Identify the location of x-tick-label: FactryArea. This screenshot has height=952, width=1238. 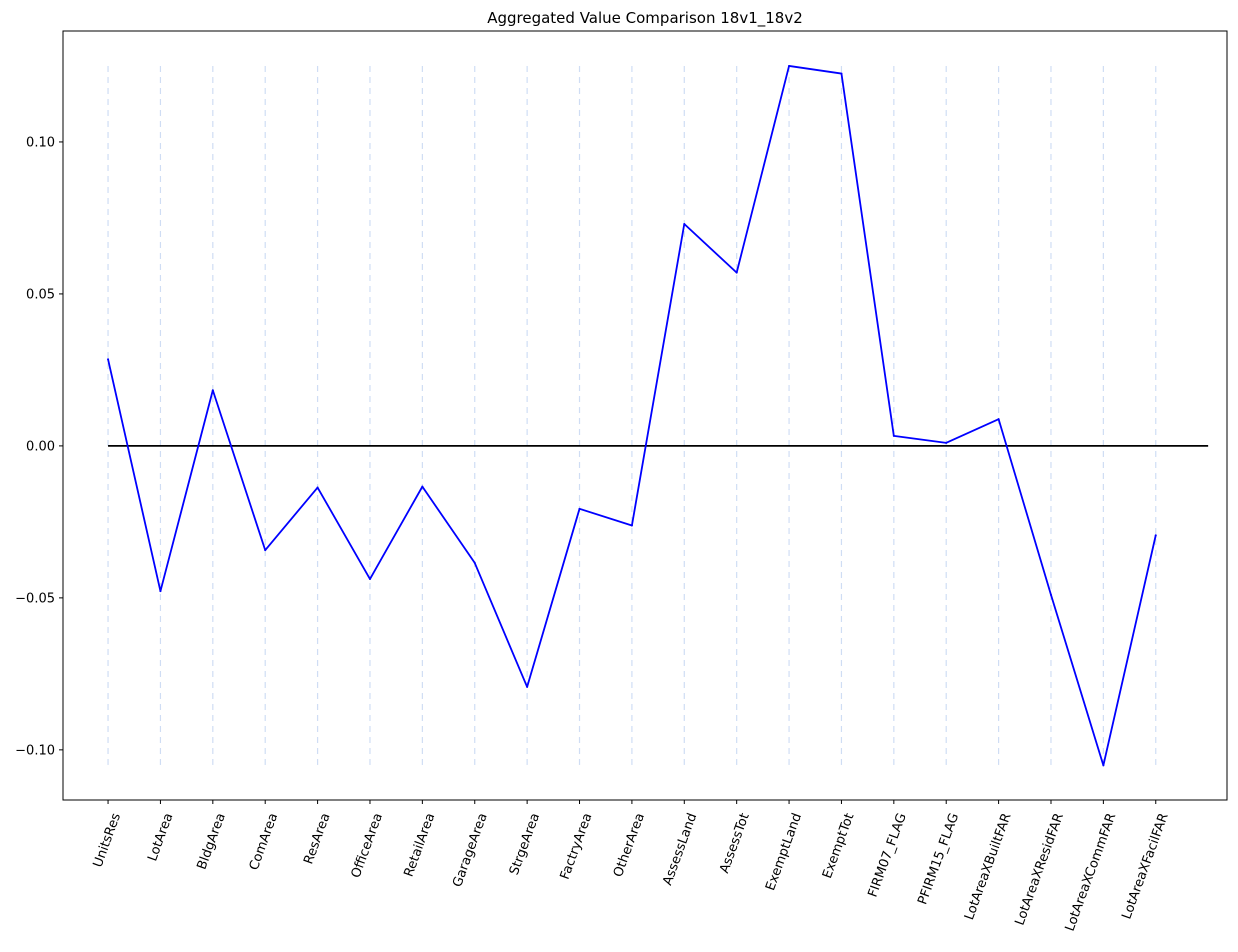
(577, 846).